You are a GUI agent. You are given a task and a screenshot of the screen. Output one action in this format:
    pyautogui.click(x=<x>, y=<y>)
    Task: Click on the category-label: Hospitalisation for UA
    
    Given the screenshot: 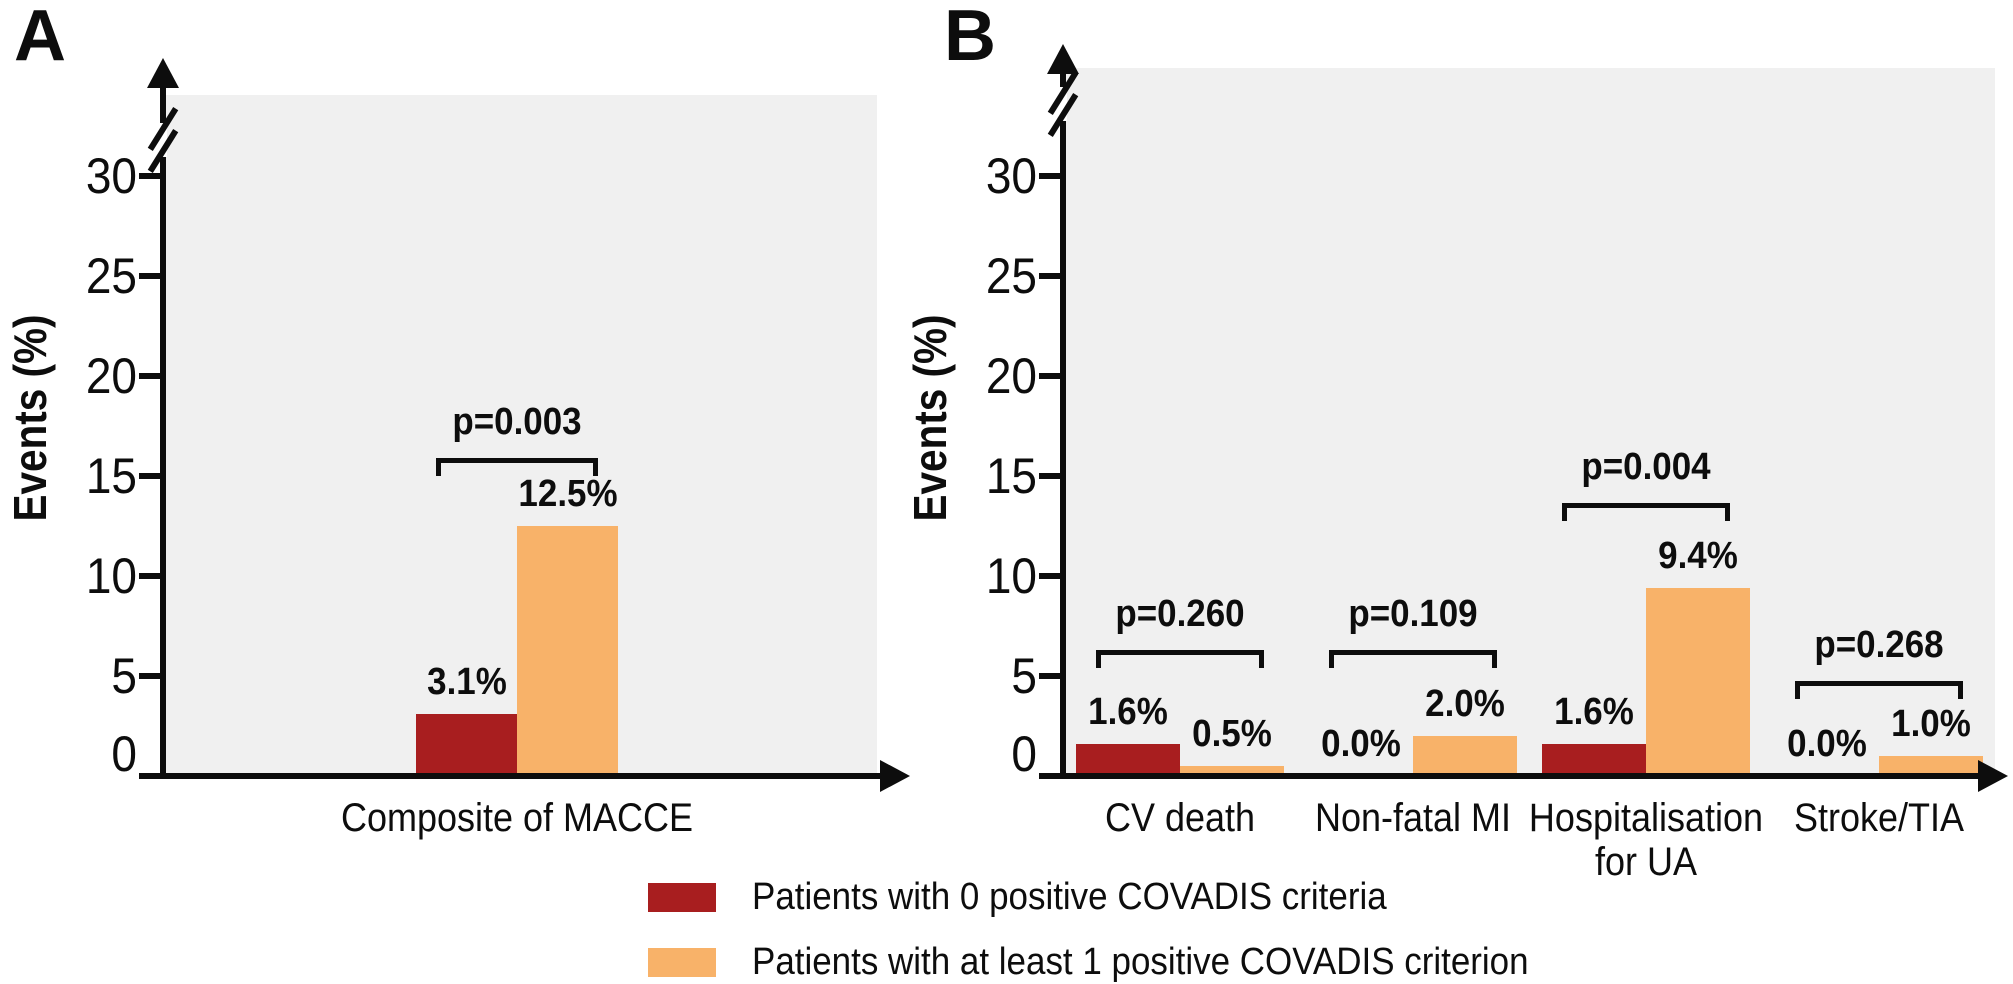 What is the action you would take?
    pyautogui.click(x=1646, y=840)
    